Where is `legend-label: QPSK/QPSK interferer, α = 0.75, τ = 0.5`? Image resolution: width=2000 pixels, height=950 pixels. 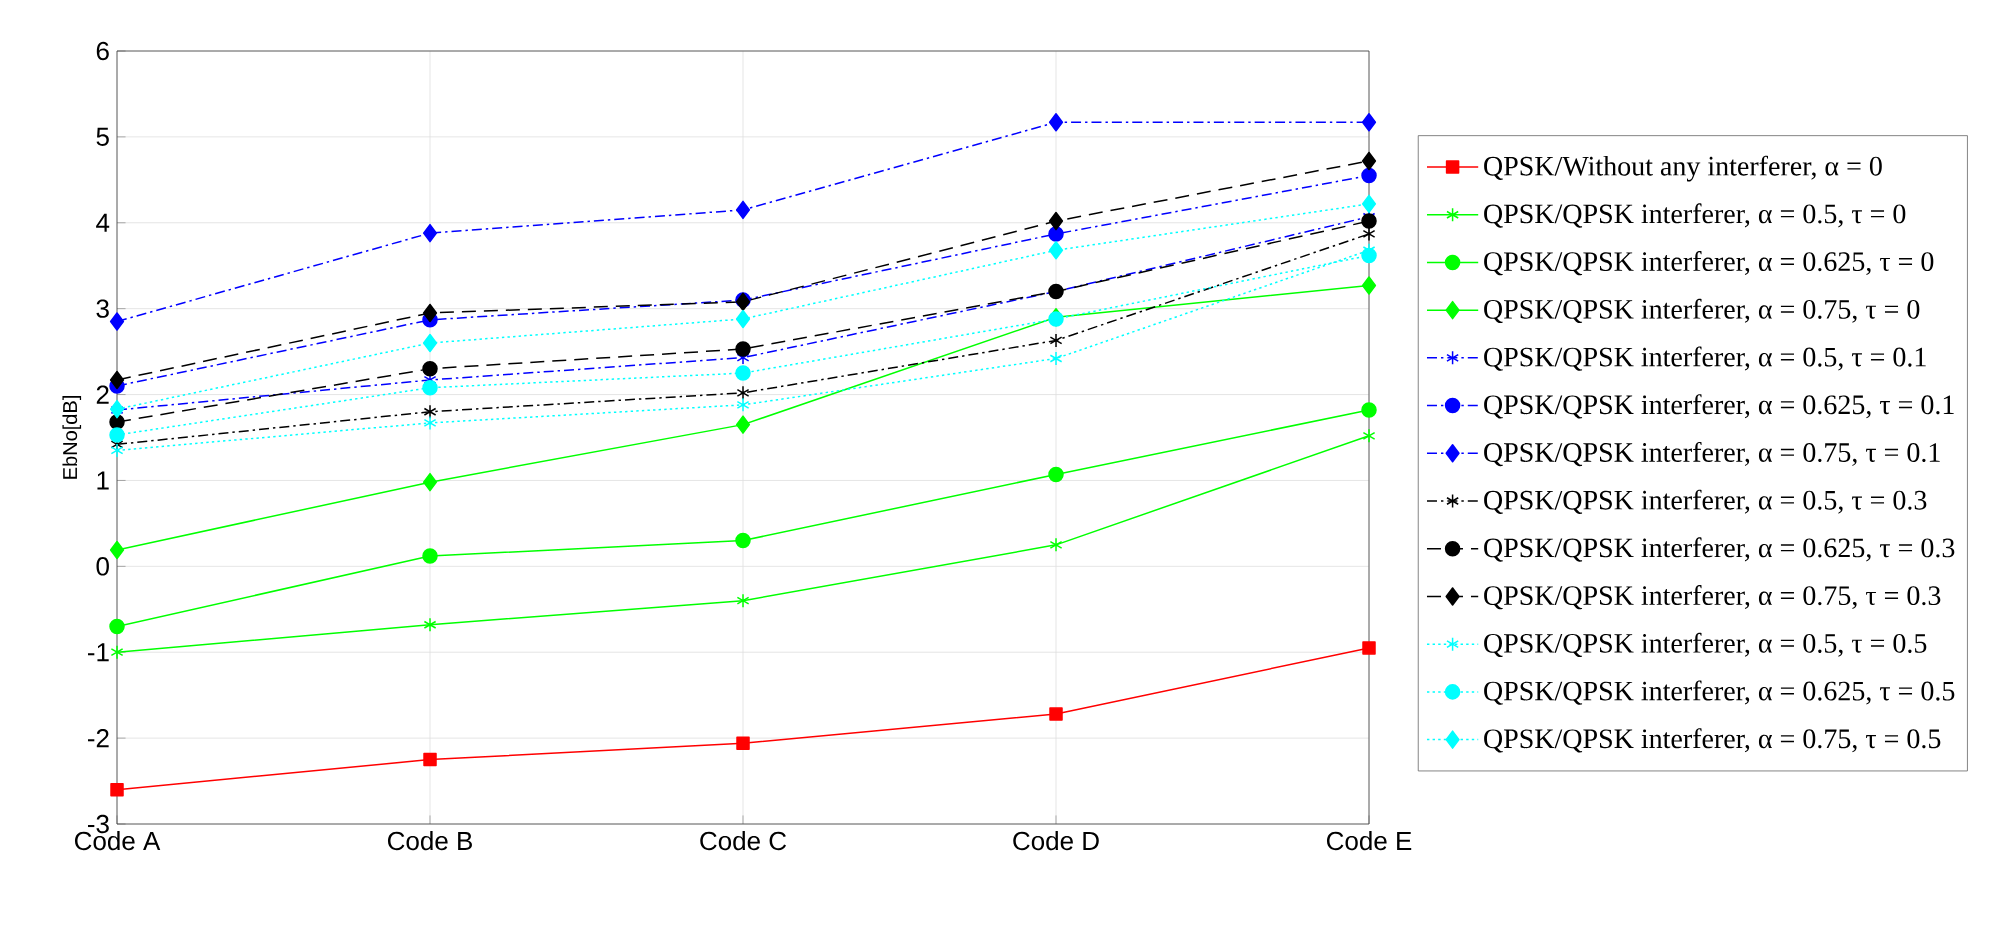 legend-label: QPSK/QPSK interferer, α = 0.75, τ = 0.5 is located at coordinates (1712, 740).